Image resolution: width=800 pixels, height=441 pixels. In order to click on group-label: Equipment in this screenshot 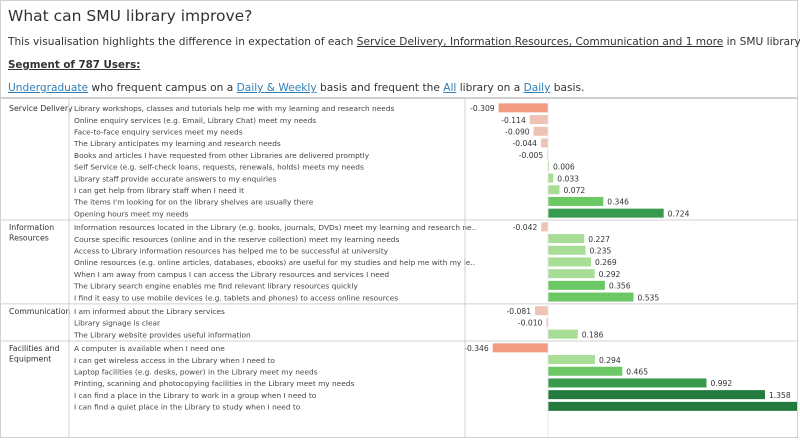, I will do `click(30, 359)`.